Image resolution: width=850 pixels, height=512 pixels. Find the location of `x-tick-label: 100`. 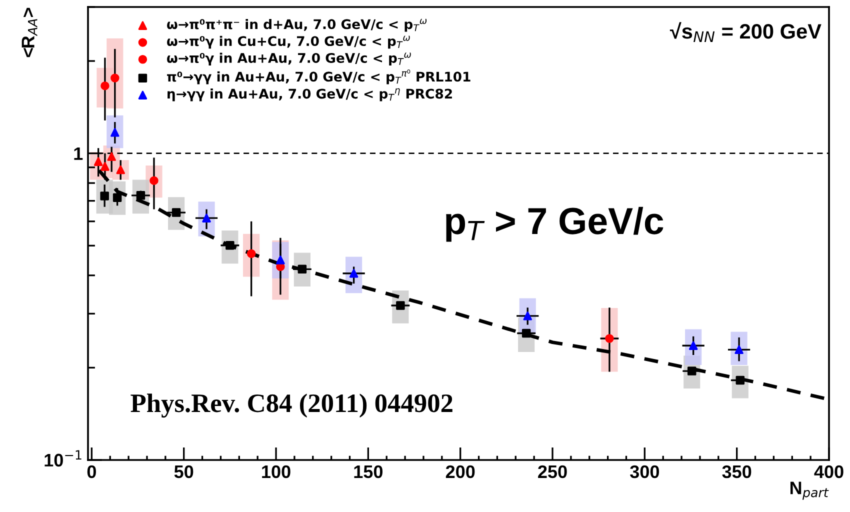

x-tick-label: 100 is located at coordinates (276, 471).